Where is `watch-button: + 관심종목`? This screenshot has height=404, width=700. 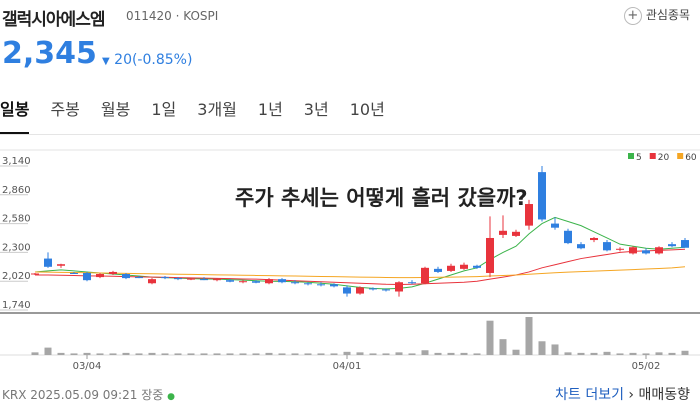 watch-button: + 관심종목 is located at coordinates (656, 15).